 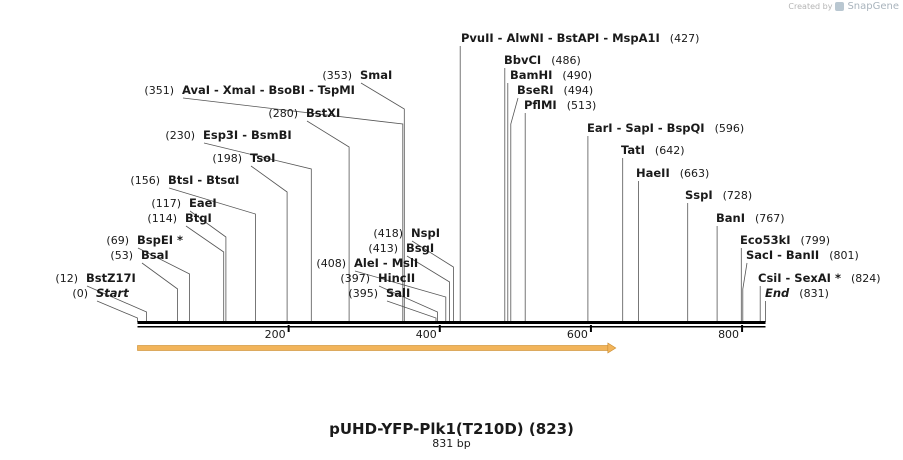 I want to click on feature-arrow-head, so click(x=612, y=348).